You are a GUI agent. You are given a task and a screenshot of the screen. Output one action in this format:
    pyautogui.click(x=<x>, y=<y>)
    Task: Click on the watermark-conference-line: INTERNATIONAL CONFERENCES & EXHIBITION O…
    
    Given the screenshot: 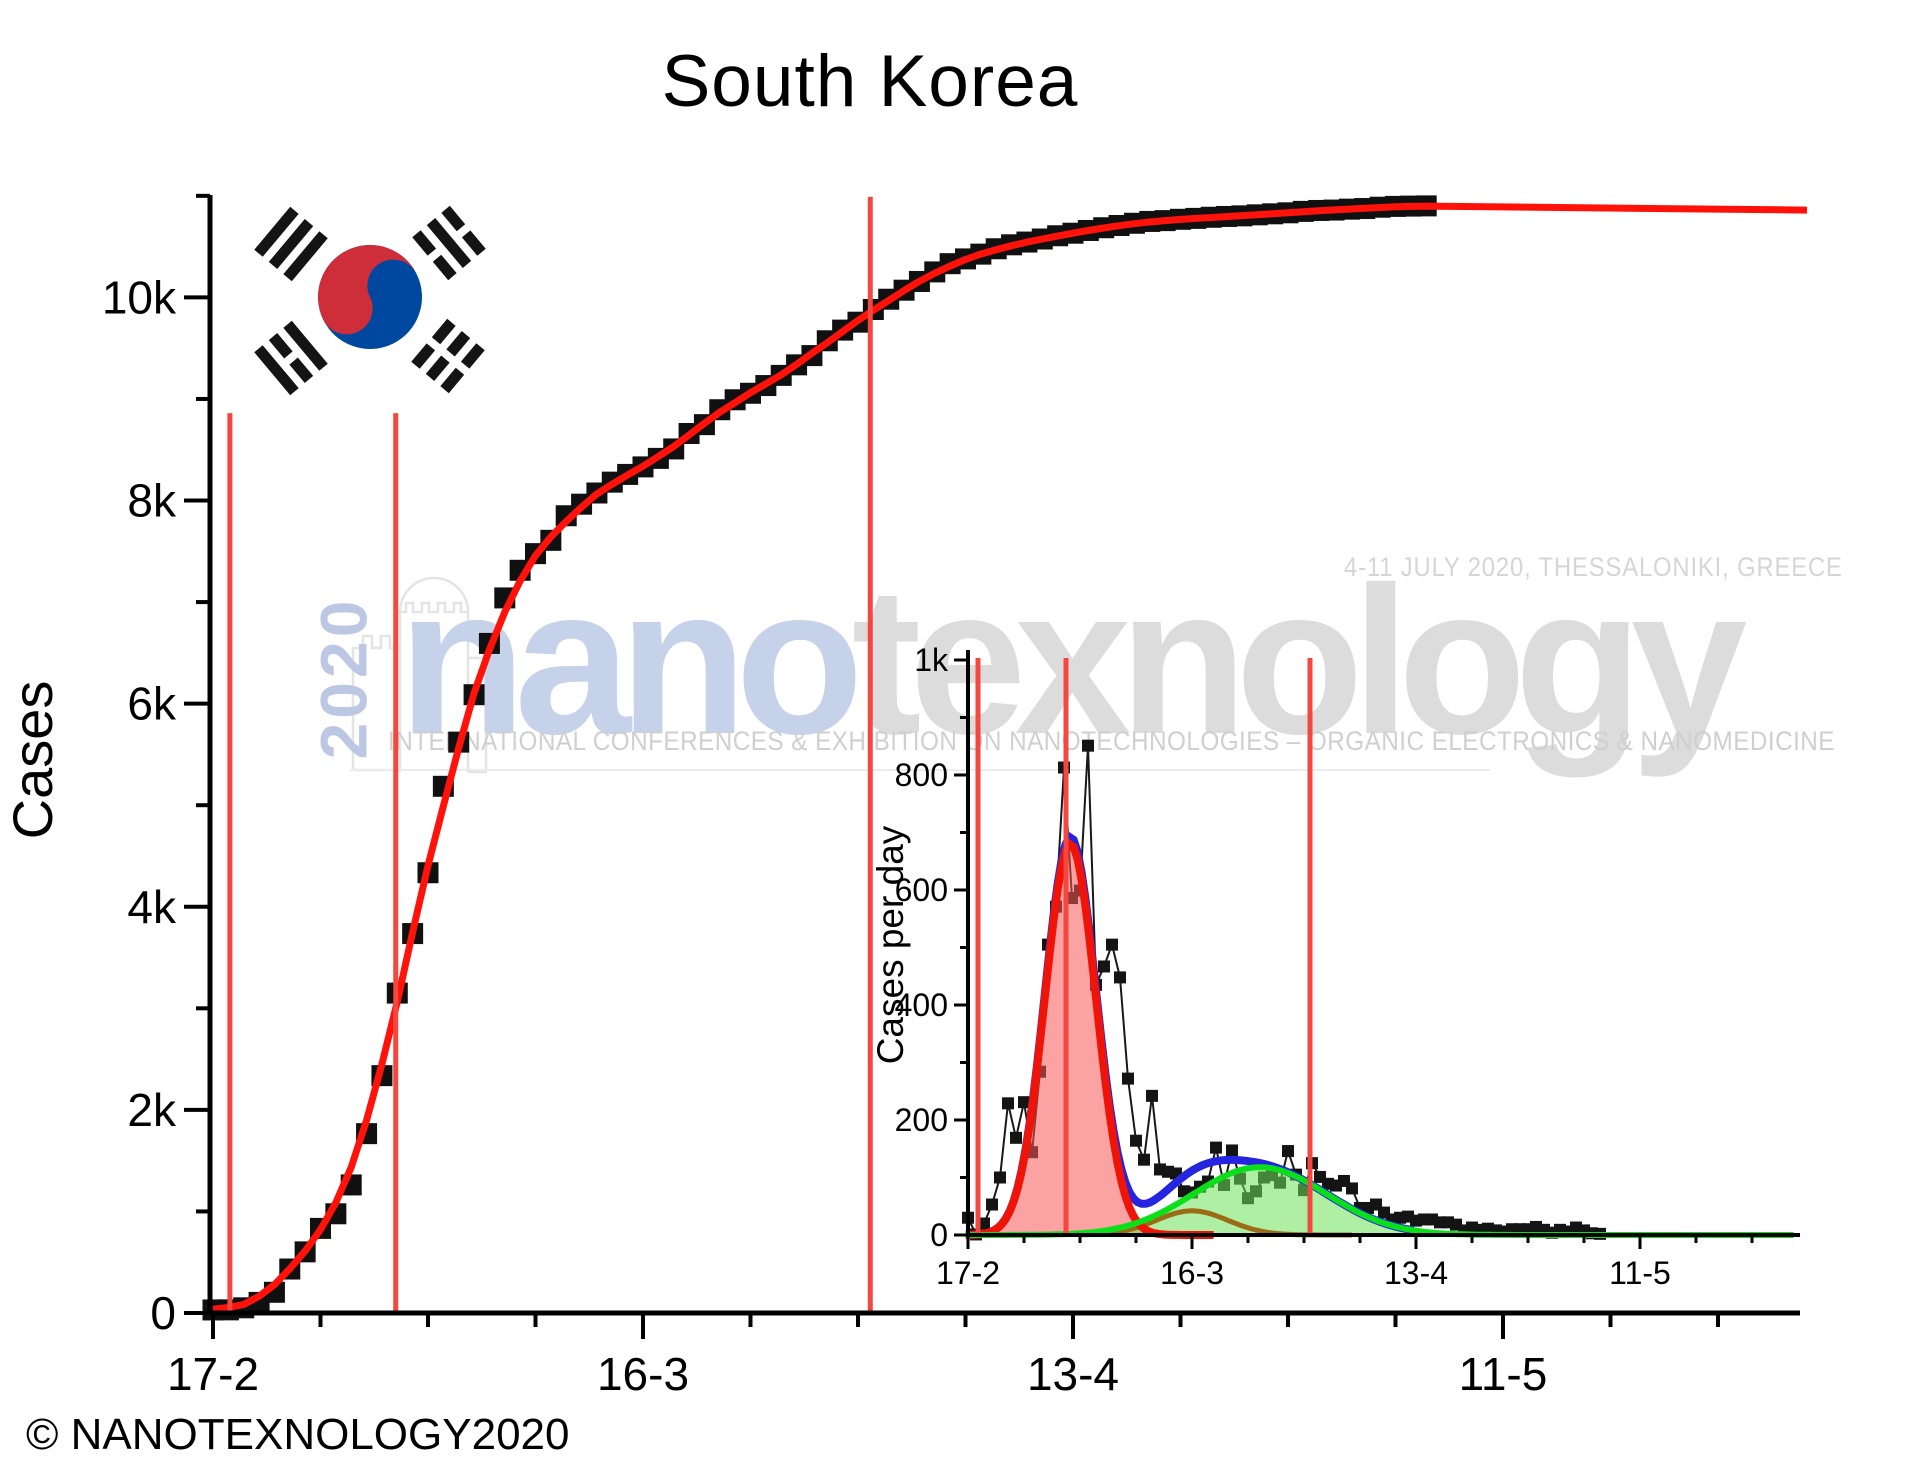 What is the action you would take?
    pyautogui.click(x=1111, y=741)
    